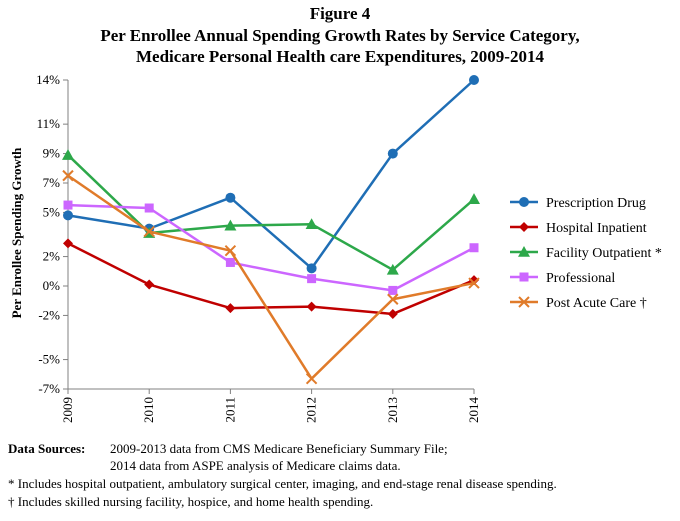 This screenshot has width=680, height=521. Describe the element at coordinates (52, 153) in the screenshot. I see `y-tick-label: 9%` at that location.